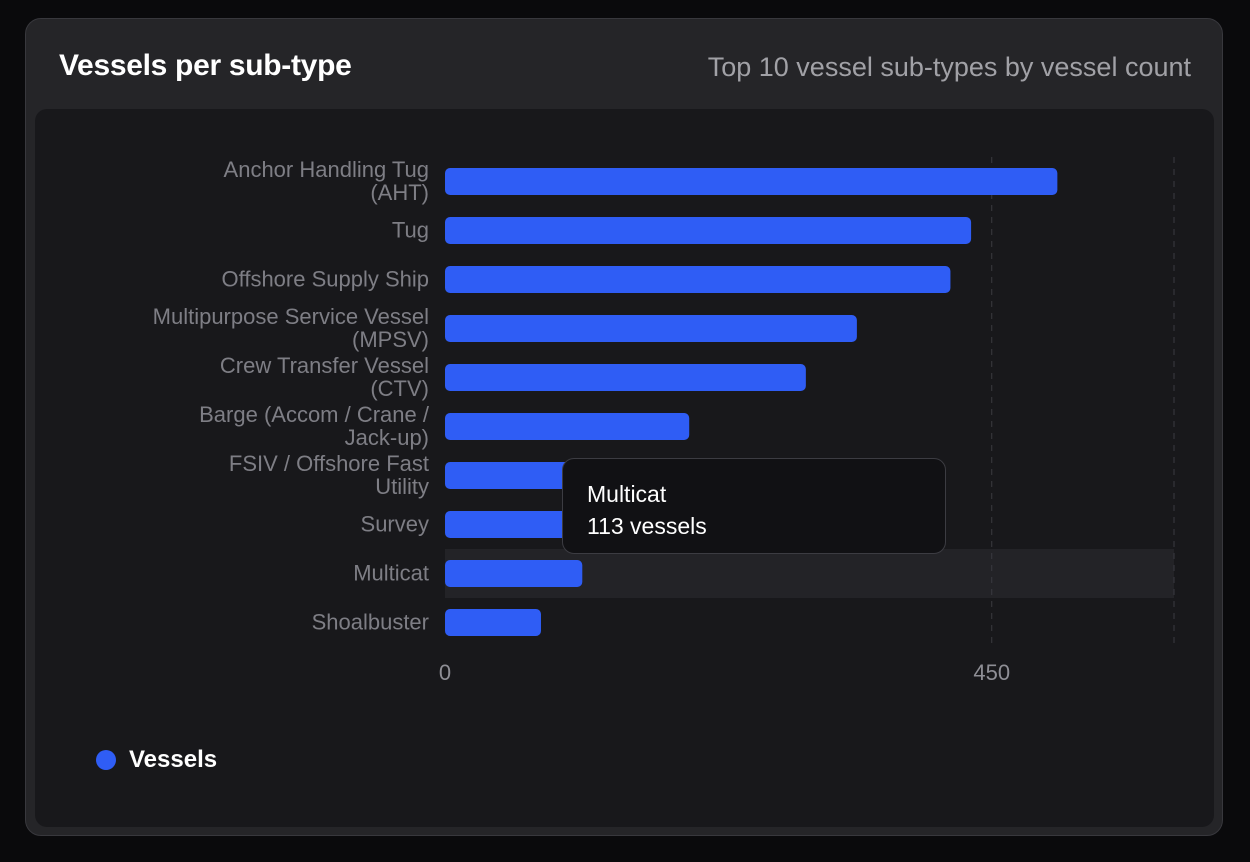 This screenshot has height=862, width=1250. Describe the element at coordinates (627, 494) in the screenshot. I see `tooltip-title: Multicat` at that location.